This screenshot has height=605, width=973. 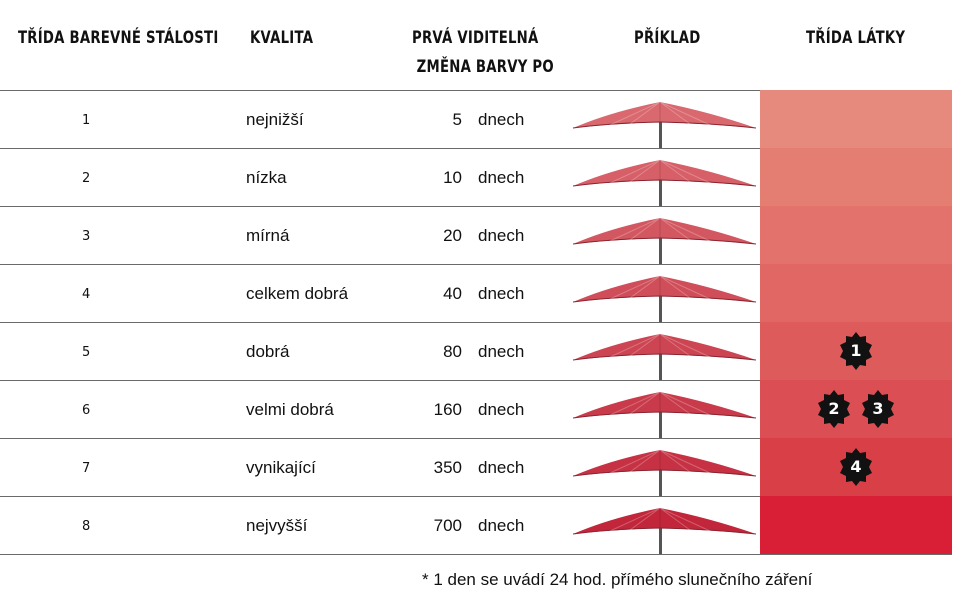 I want to click on table-row: 7 vynikající 350 dnech 4, so click(x=476, y=467).